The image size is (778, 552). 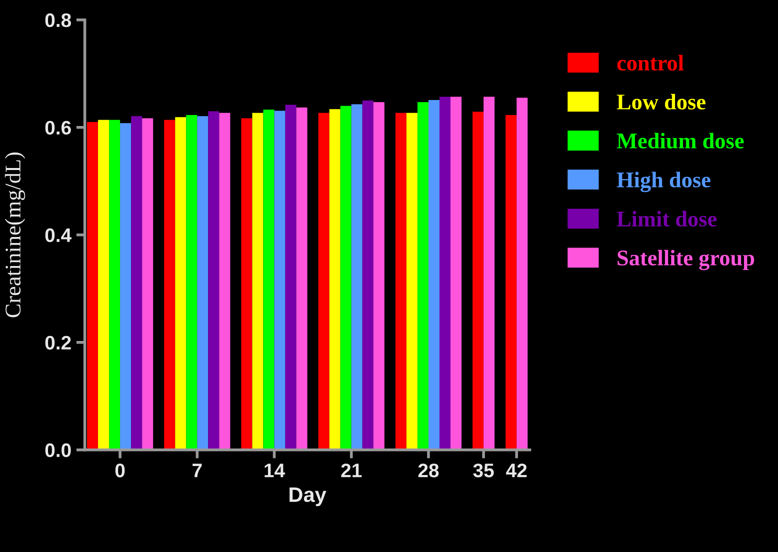 I want to click on legend-label: Limit dose, so click(x=666, y=218).